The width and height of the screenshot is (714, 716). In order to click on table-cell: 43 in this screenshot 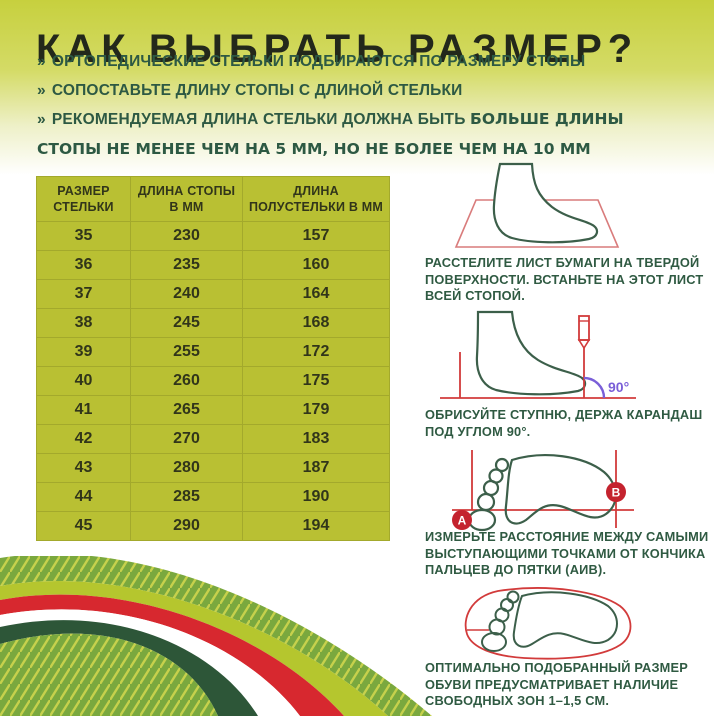, I will do `click(83, 468)`.